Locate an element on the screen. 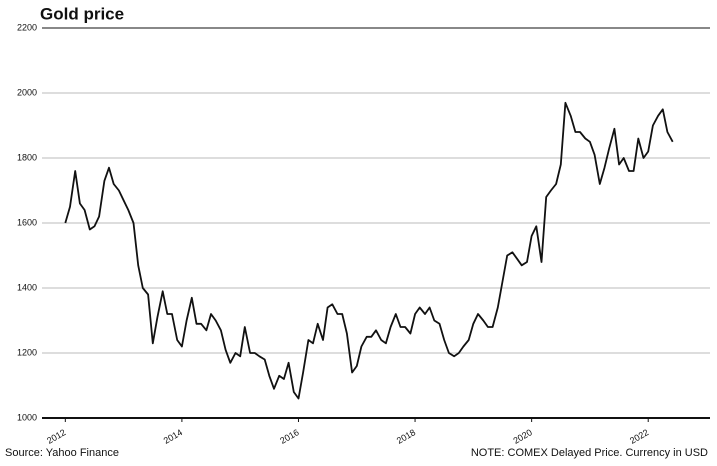 This screenshot has height=466, width=717. y-tick-label: 2200 is located at coordinates (27, 27).